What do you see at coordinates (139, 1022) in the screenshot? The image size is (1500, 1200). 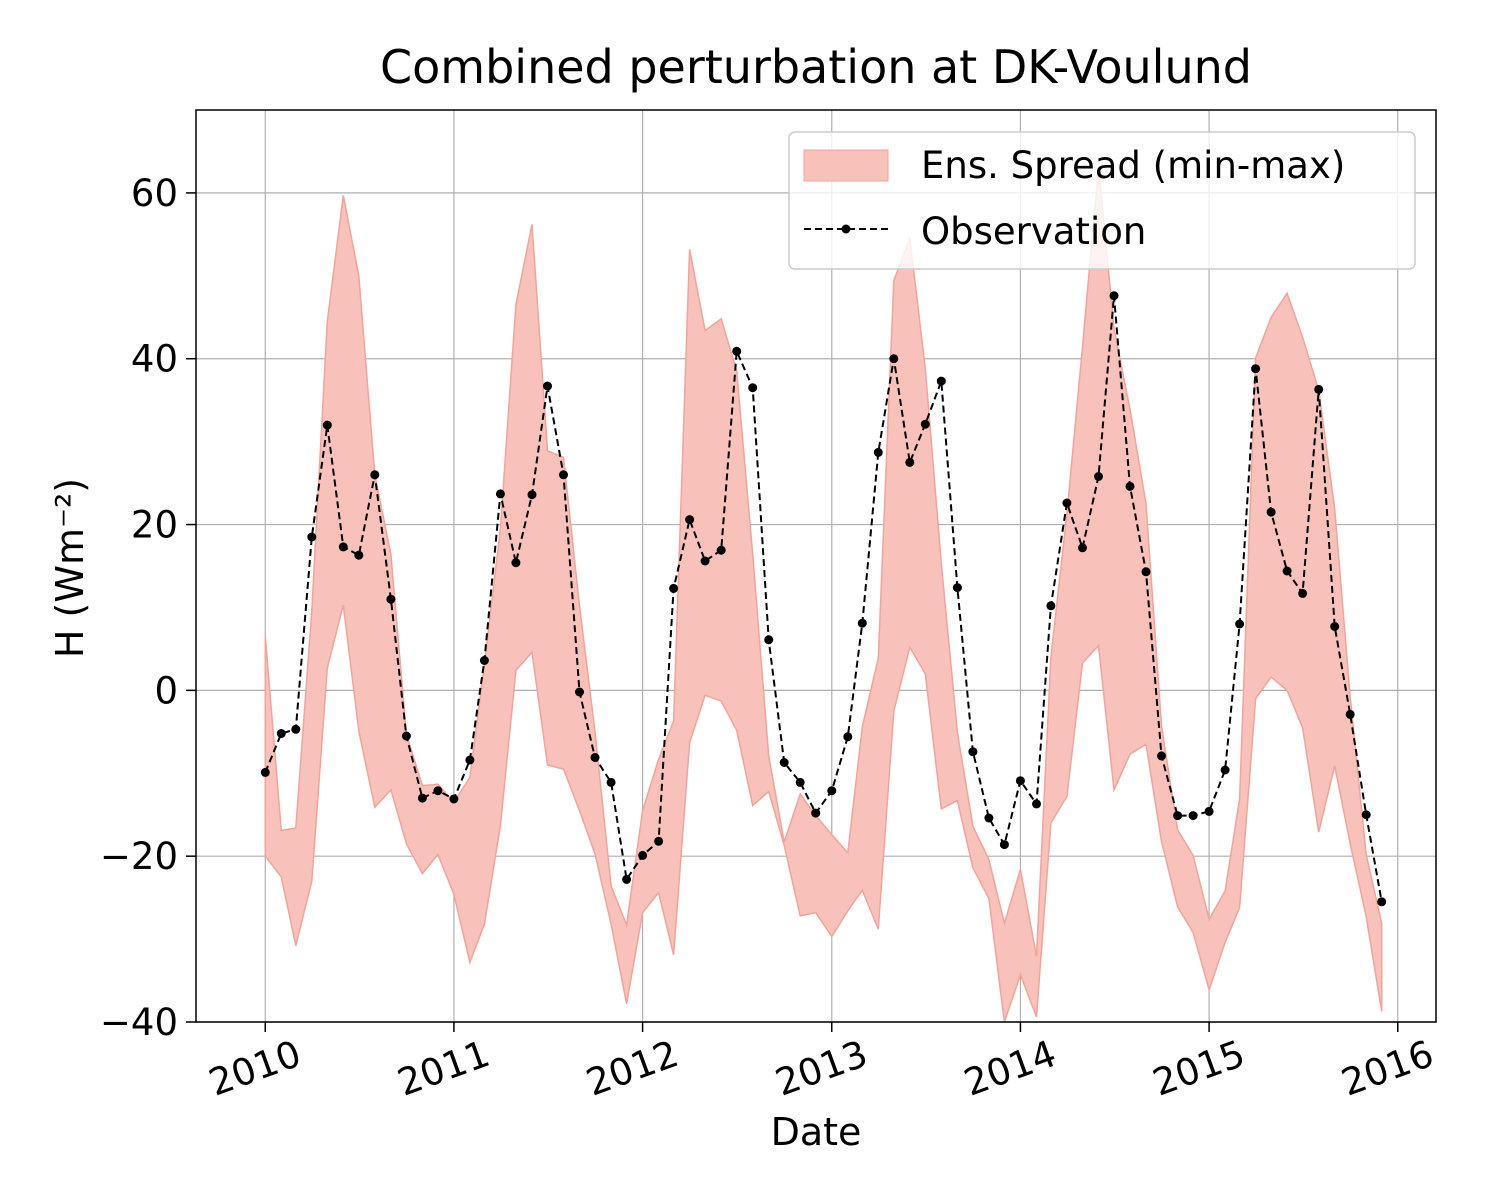 I see `y-tick-label: −40` at bounding box center [139, 1022].